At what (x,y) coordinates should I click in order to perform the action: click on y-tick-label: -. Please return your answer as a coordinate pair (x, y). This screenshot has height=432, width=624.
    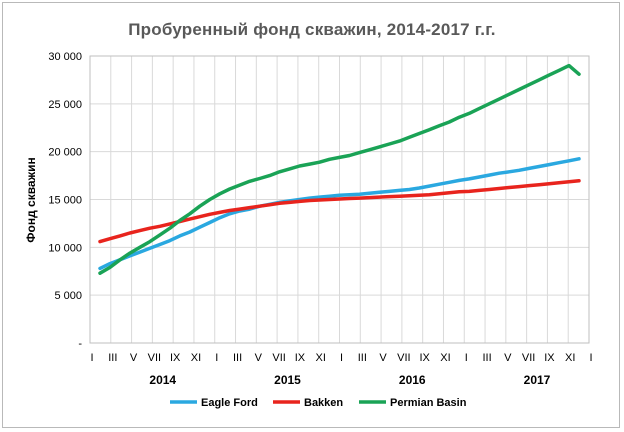
    Looking at the image, I should click on (80, 344).